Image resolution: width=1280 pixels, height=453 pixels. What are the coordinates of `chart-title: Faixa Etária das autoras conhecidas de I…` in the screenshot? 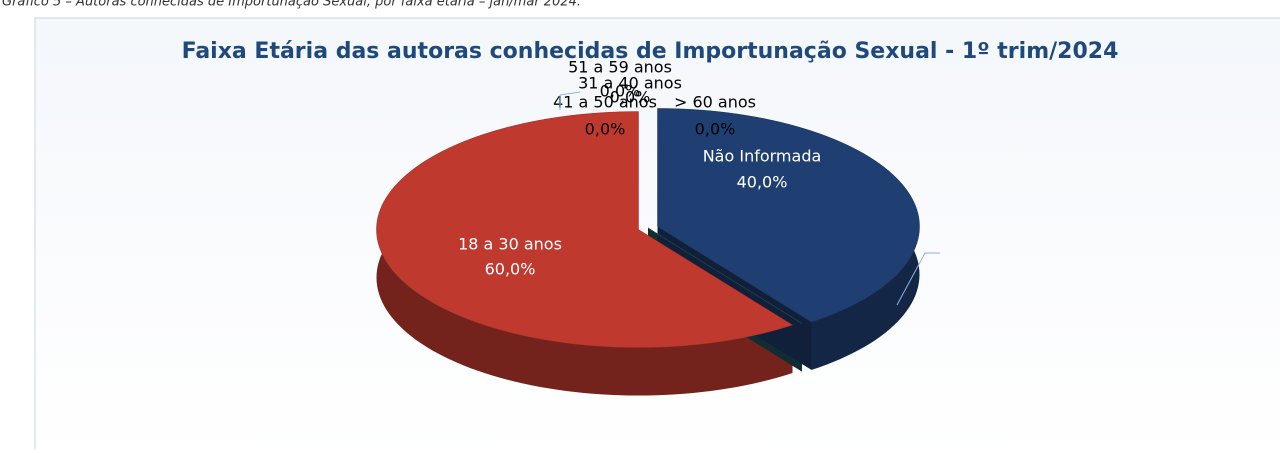 It's located at (650, 51).